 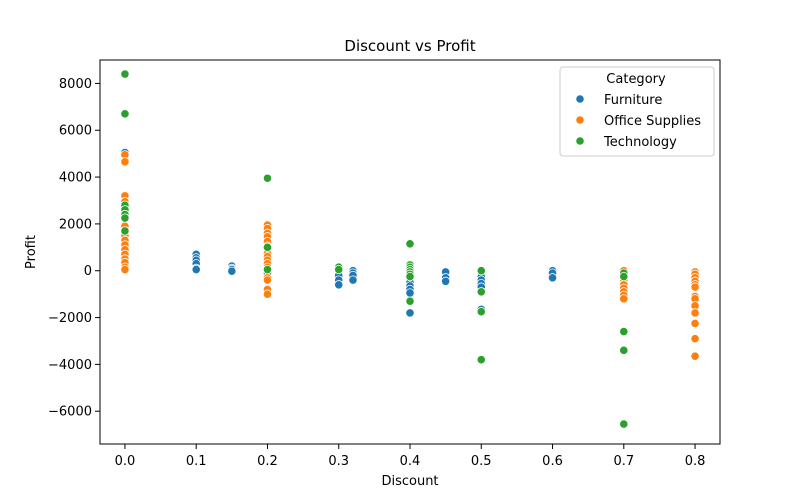 What do you see at coordinates (636, 79) in the screenshot?
I see `legend-title: Category` at bounding box center [636, 79].